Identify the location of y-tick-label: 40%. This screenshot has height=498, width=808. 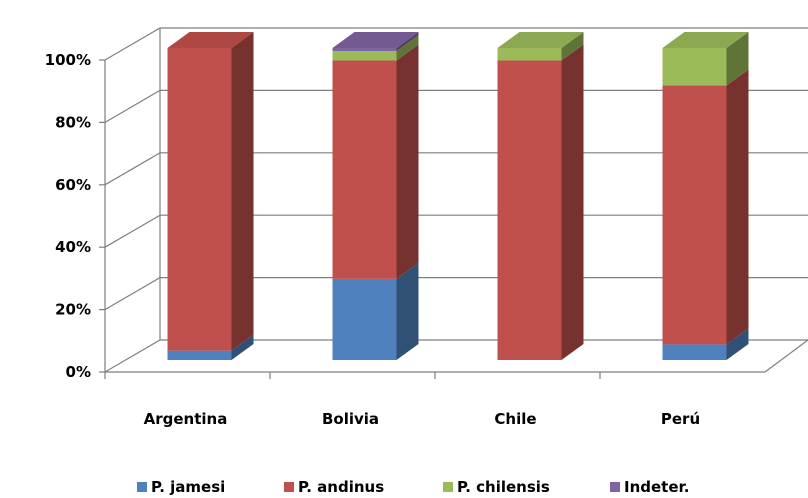
(73, 247).